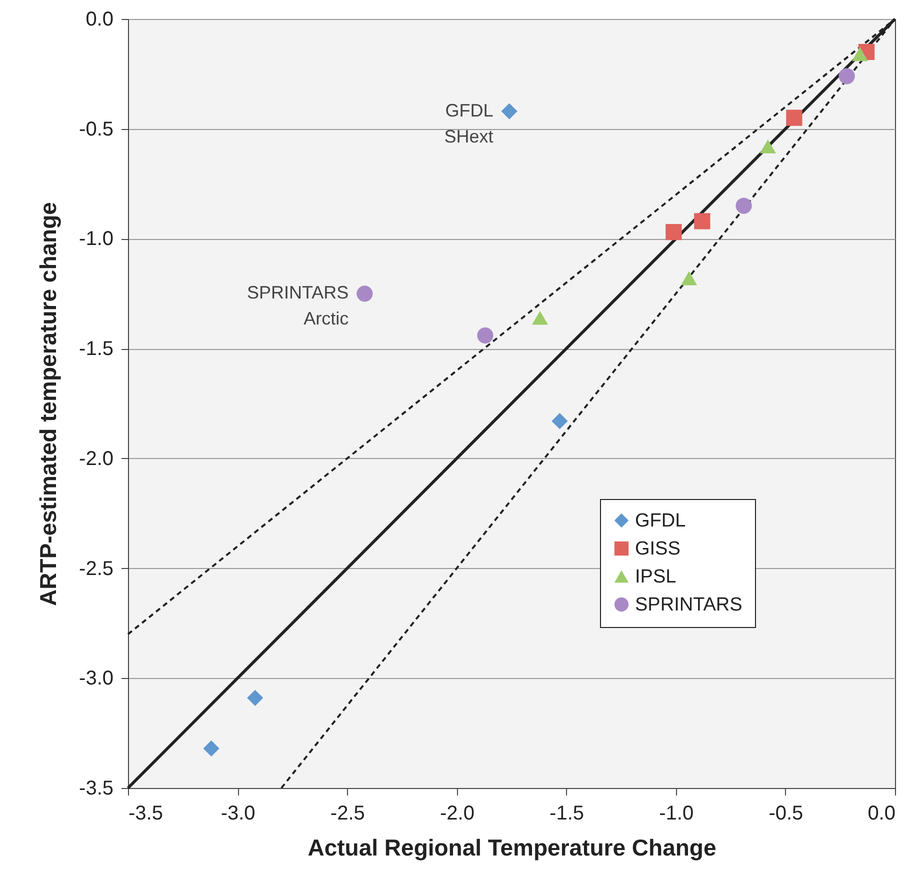 This screenshot has height=894, width=918. I want to click on y-axis-title: ARTP-estimated temperature change, so click(48, 404).